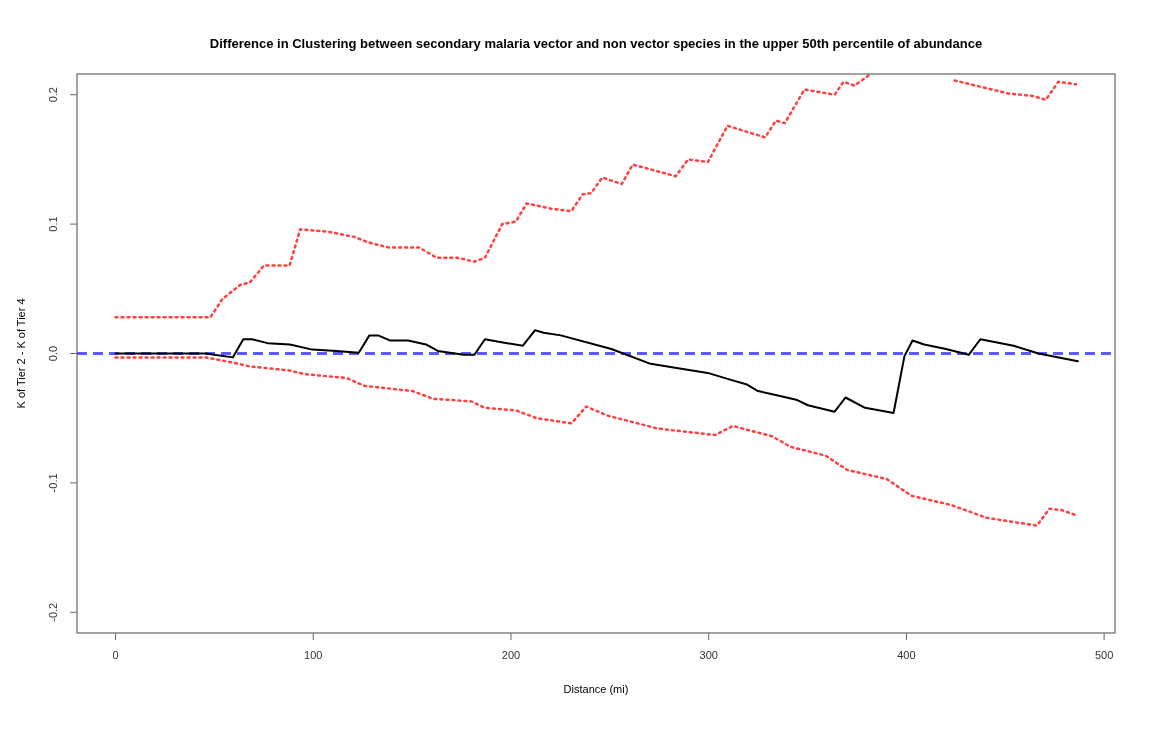 Image resolution: width=1160 pixels, height=740 pixels. I want to click on x-tick-label: 500, so click(1104, 655).